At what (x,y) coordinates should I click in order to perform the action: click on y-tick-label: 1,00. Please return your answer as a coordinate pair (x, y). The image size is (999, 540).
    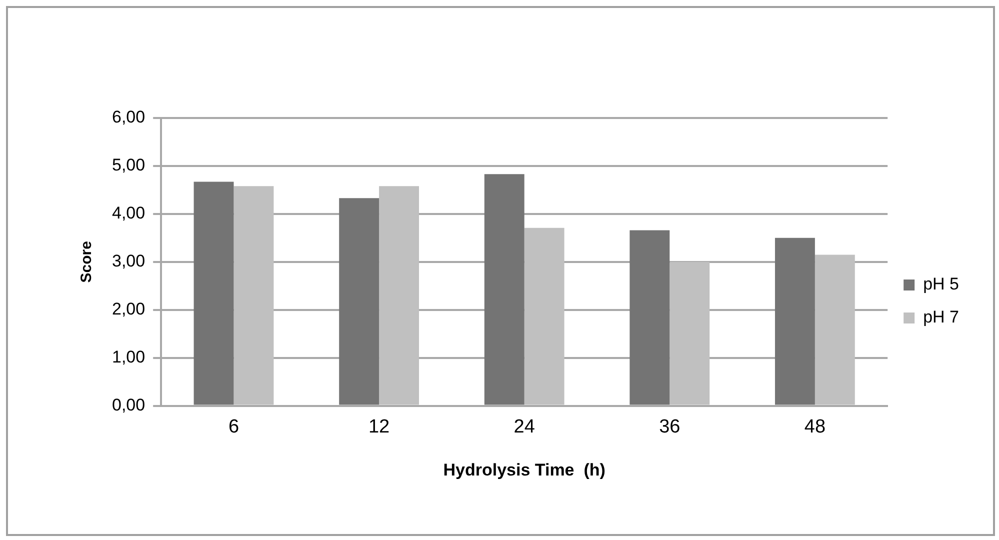
    Looking at the image, I should click on (129, 357).